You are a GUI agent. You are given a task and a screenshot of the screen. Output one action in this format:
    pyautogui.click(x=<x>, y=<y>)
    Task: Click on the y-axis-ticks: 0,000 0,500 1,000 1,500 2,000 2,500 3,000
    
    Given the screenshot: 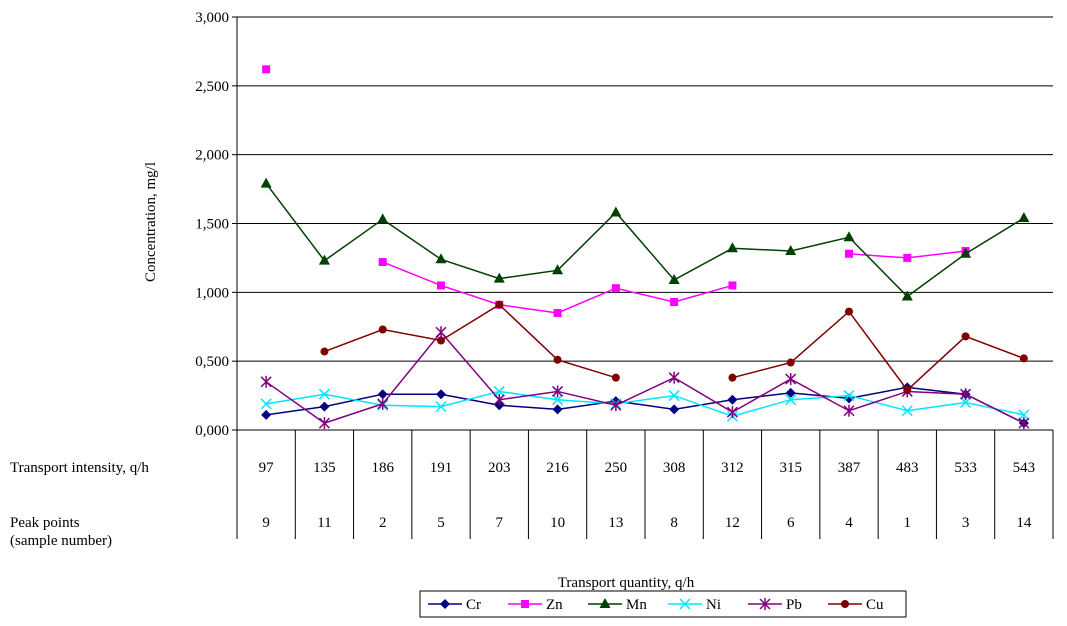 What is the action you would take?
    pyautogui.click(x=216, y=224)
    